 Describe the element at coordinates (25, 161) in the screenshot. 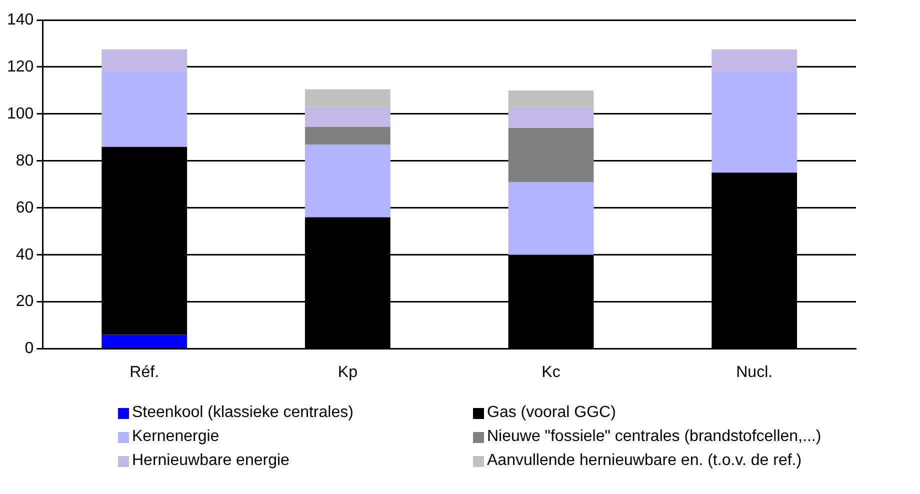

I see `y-tick-label: 80` at that location.